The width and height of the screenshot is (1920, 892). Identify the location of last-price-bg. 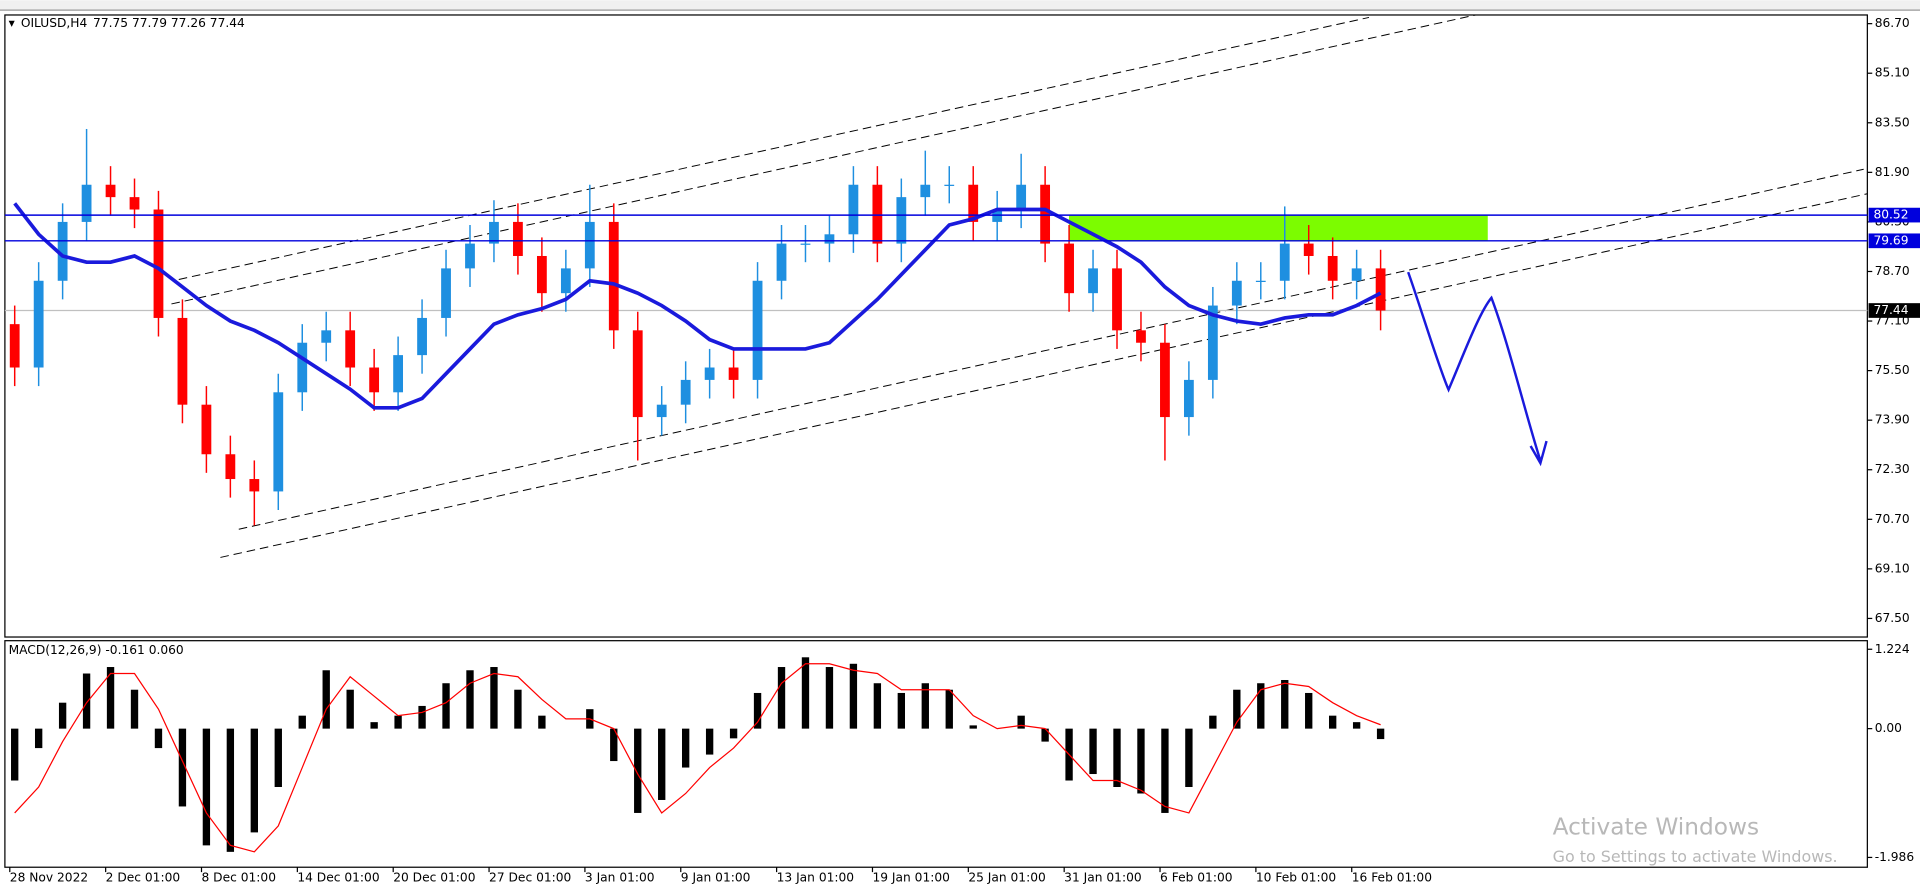
(1894, 310).